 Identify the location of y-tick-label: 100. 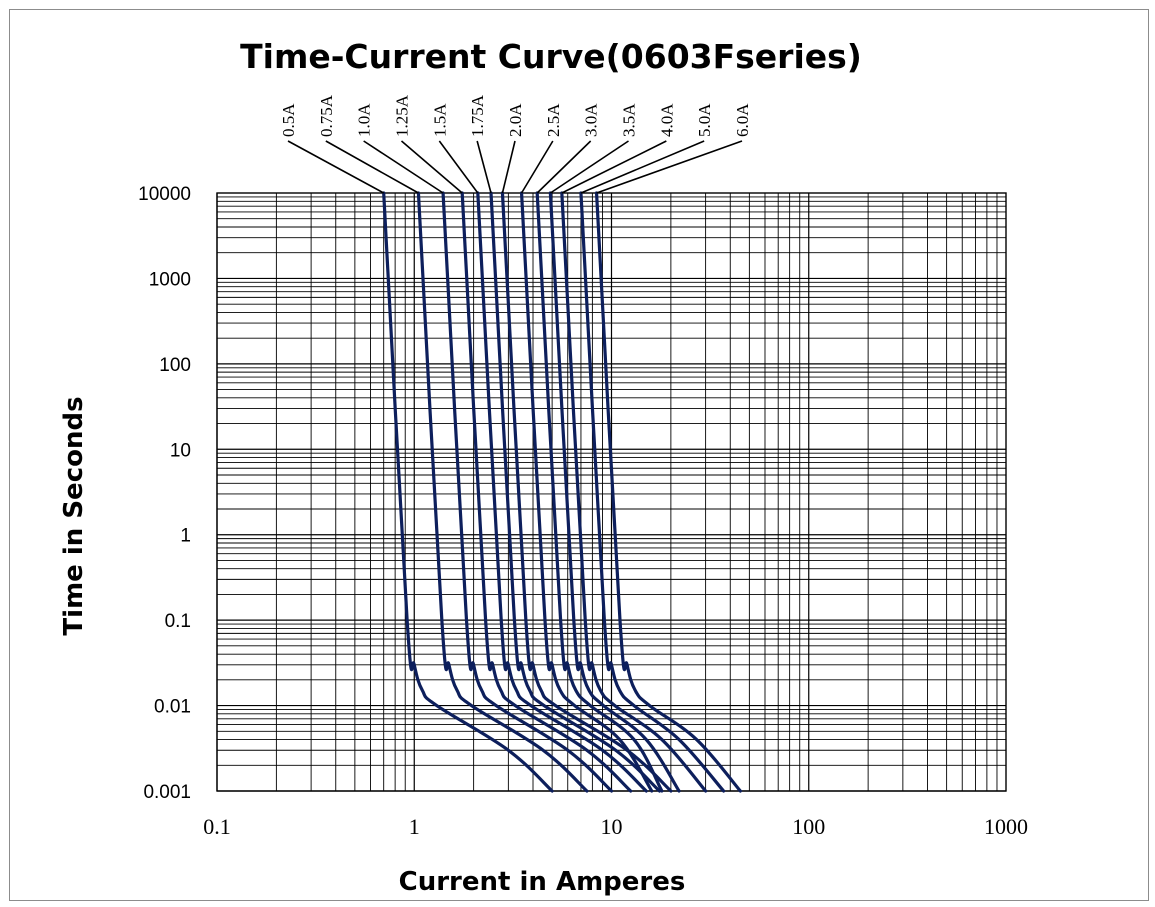
(175, 365).